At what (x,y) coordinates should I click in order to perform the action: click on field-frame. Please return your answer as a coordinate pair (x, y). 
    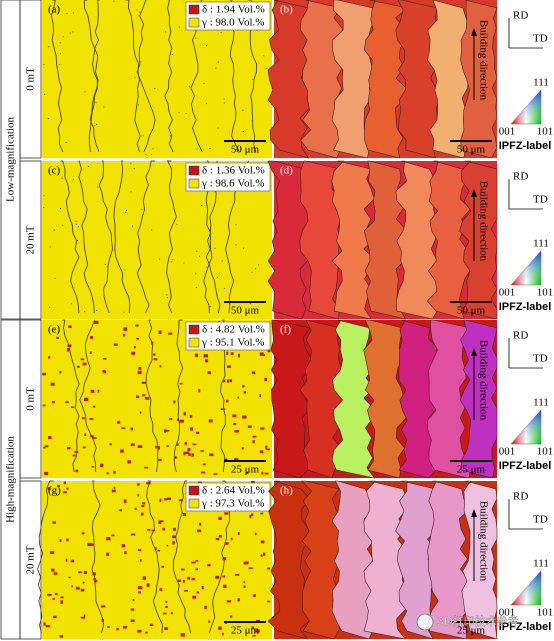
    Looking at the image, I should click on (30, 79).